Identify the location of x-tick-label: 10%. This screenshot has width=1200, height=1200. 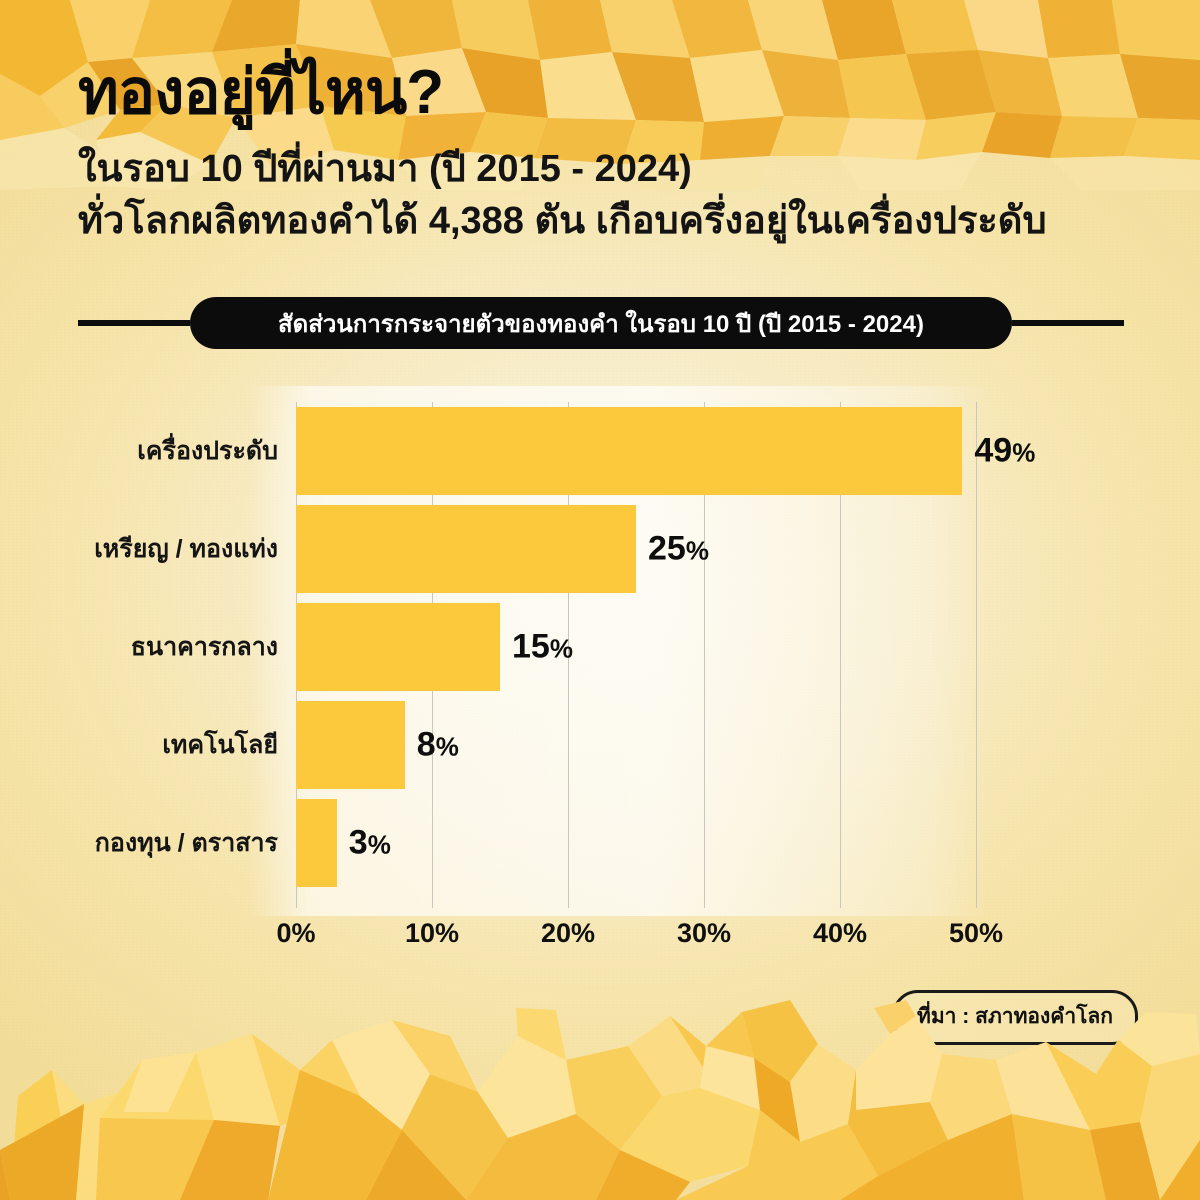
(432, 933).